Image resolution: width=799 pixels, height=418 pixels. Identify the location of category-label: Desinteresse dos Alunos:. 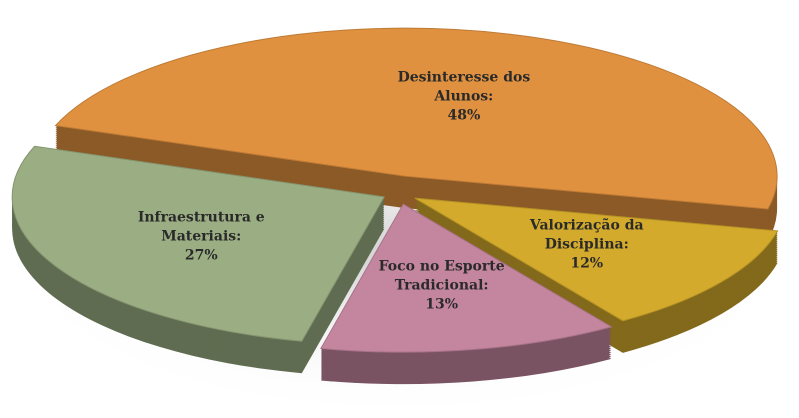
(464, 87).